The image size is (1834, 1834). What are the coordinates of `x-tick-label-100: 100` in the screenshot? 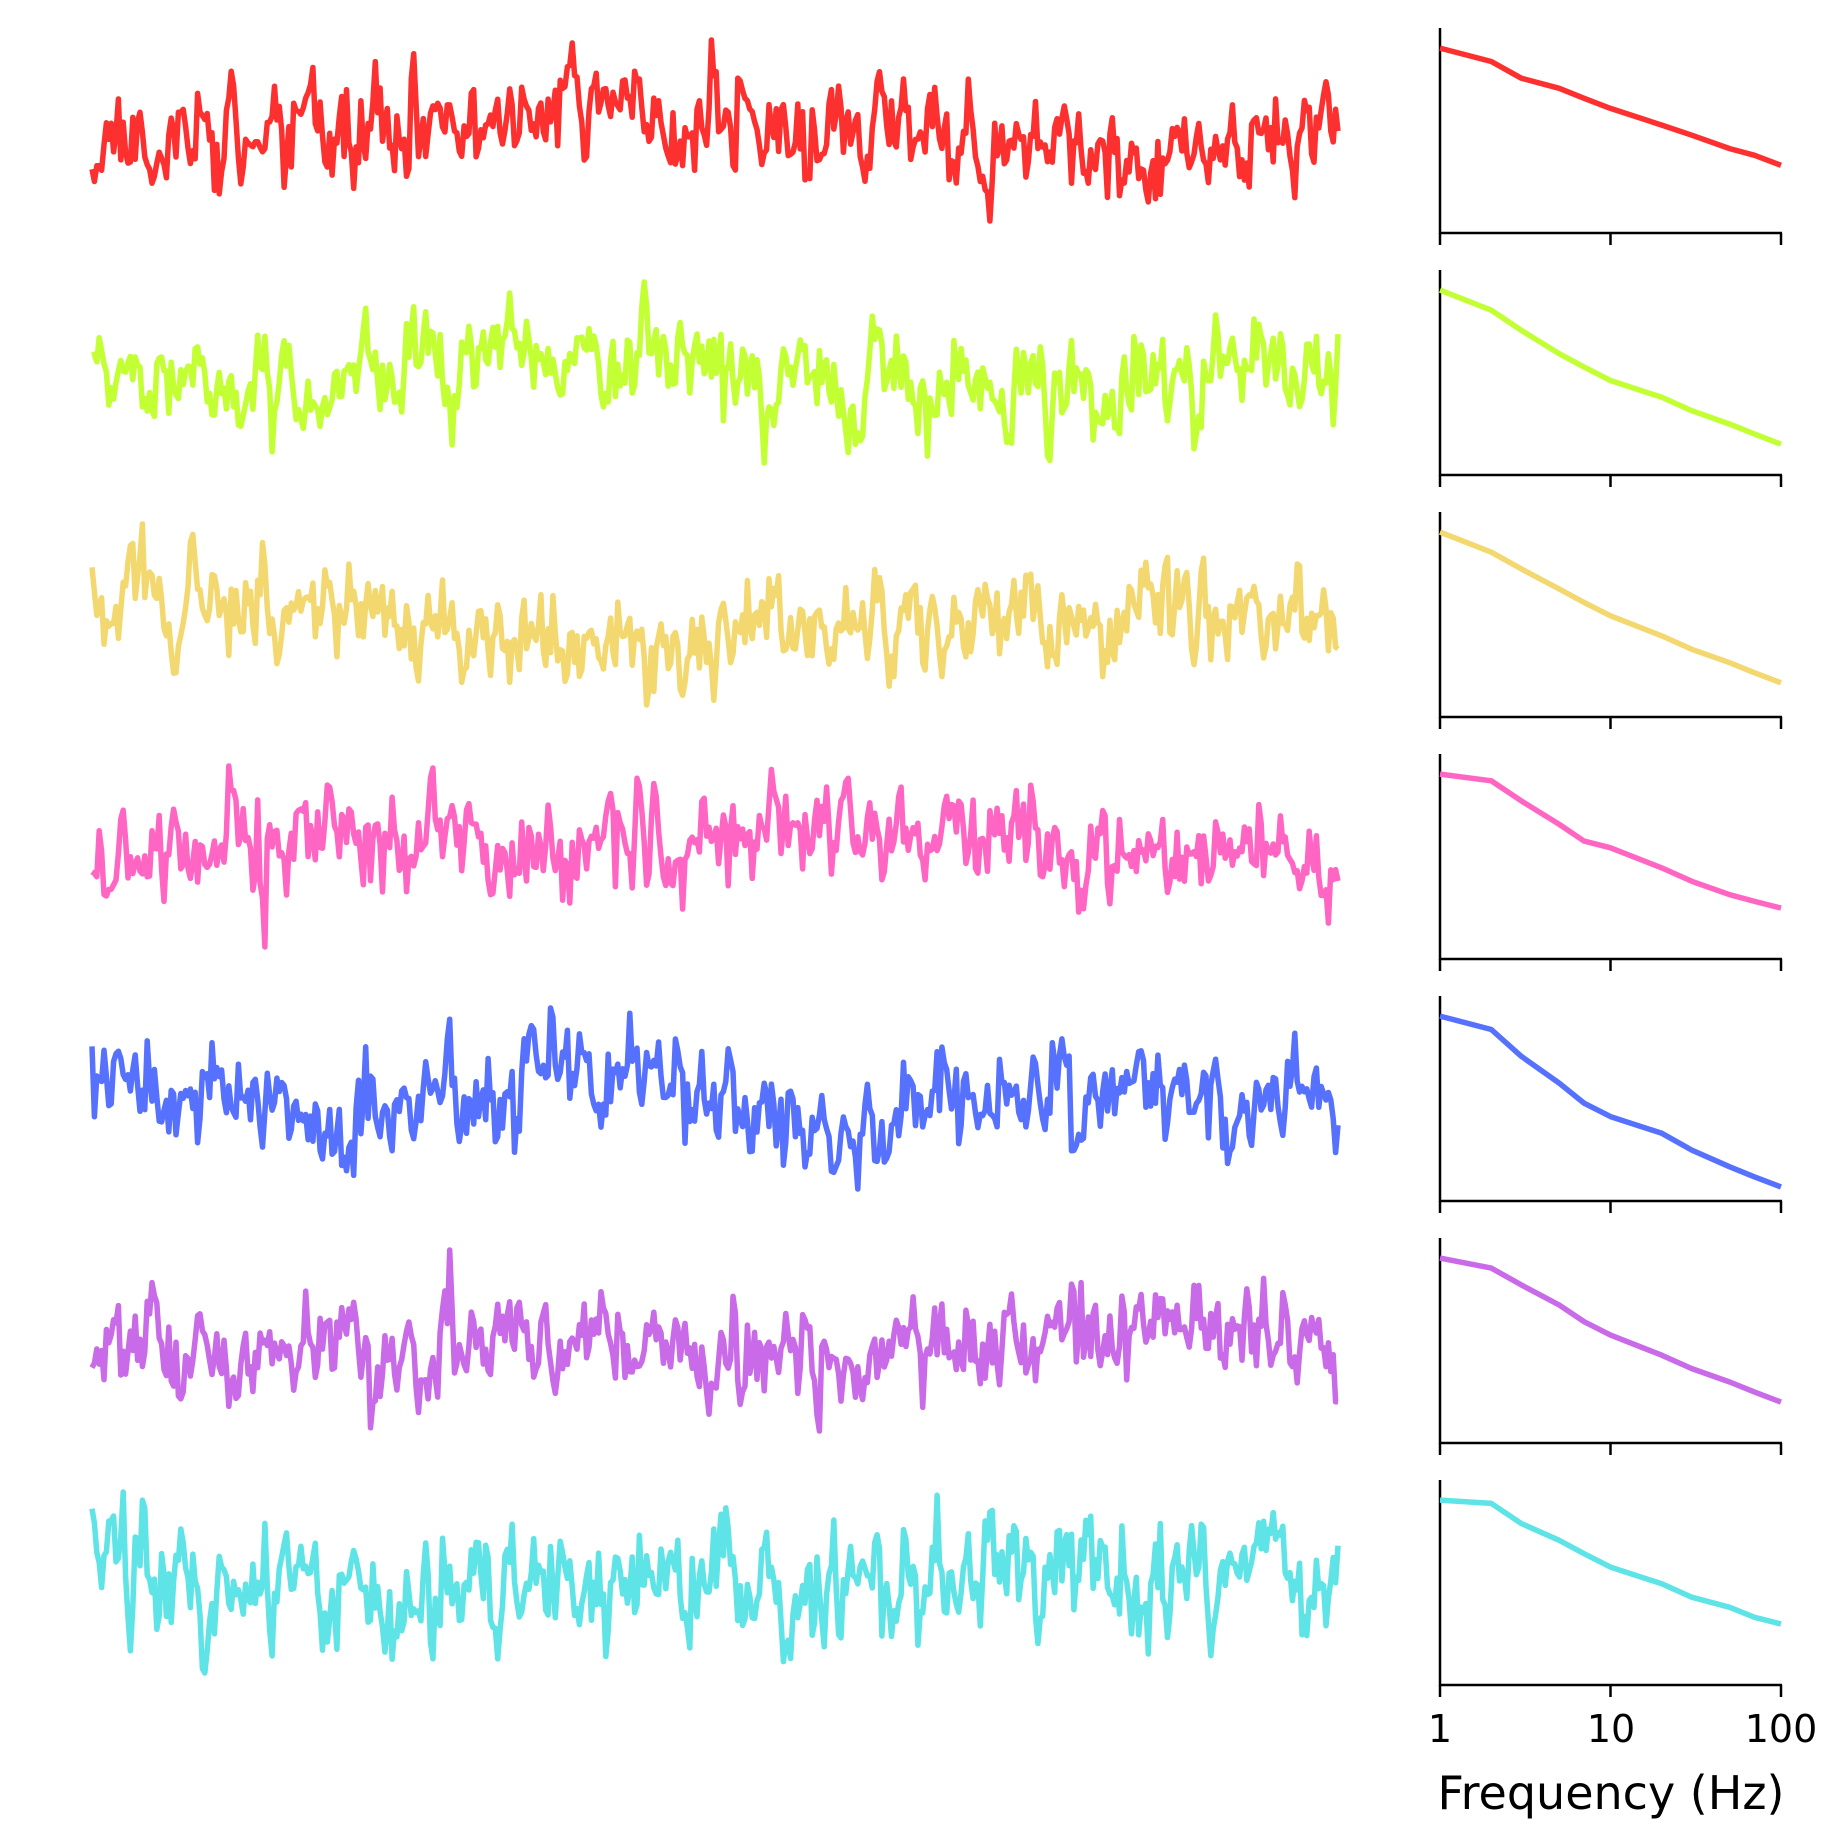 It's located at (1781, 1729).